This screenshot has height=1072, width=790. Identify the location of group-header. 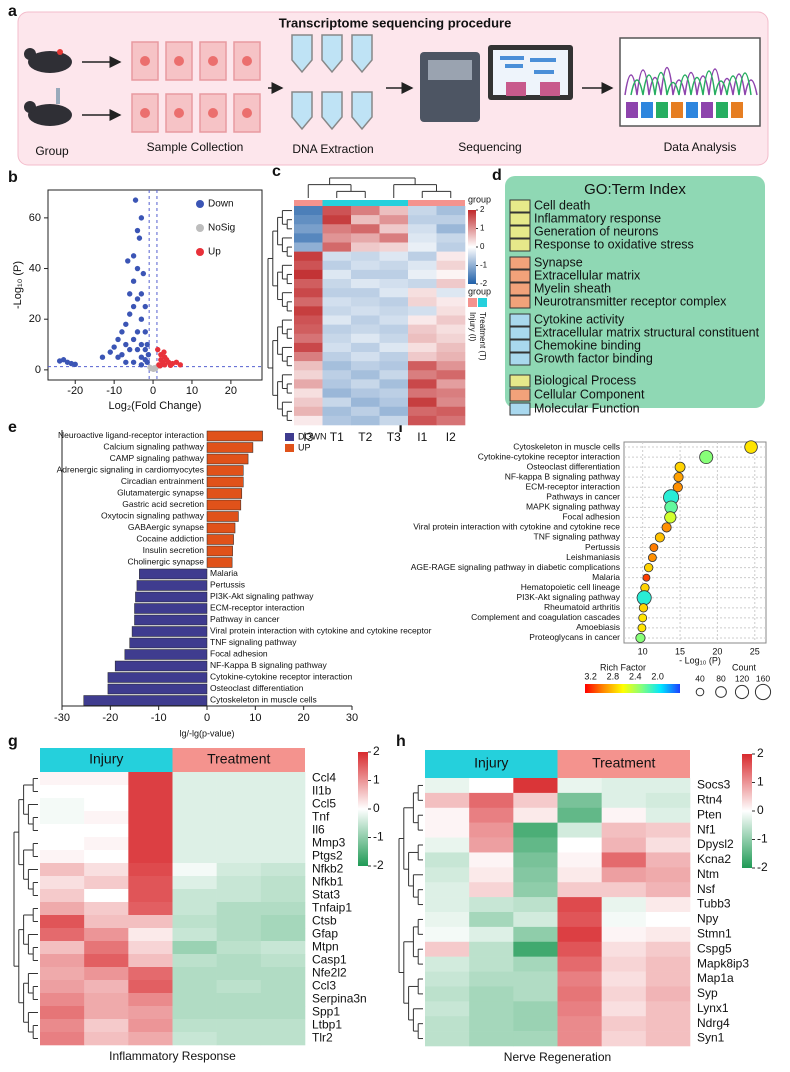
(623, 764).